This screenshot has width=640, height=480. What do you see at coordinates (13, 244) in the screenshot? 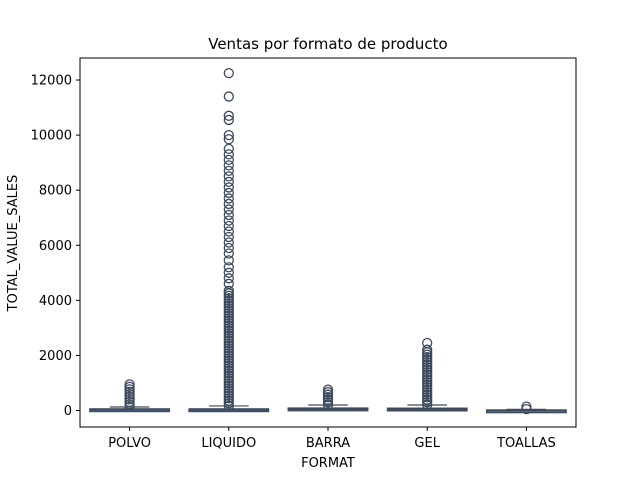
I see `y-axis-label: TOTAL_VALUE_SALES` at bounding box center [13, 244].